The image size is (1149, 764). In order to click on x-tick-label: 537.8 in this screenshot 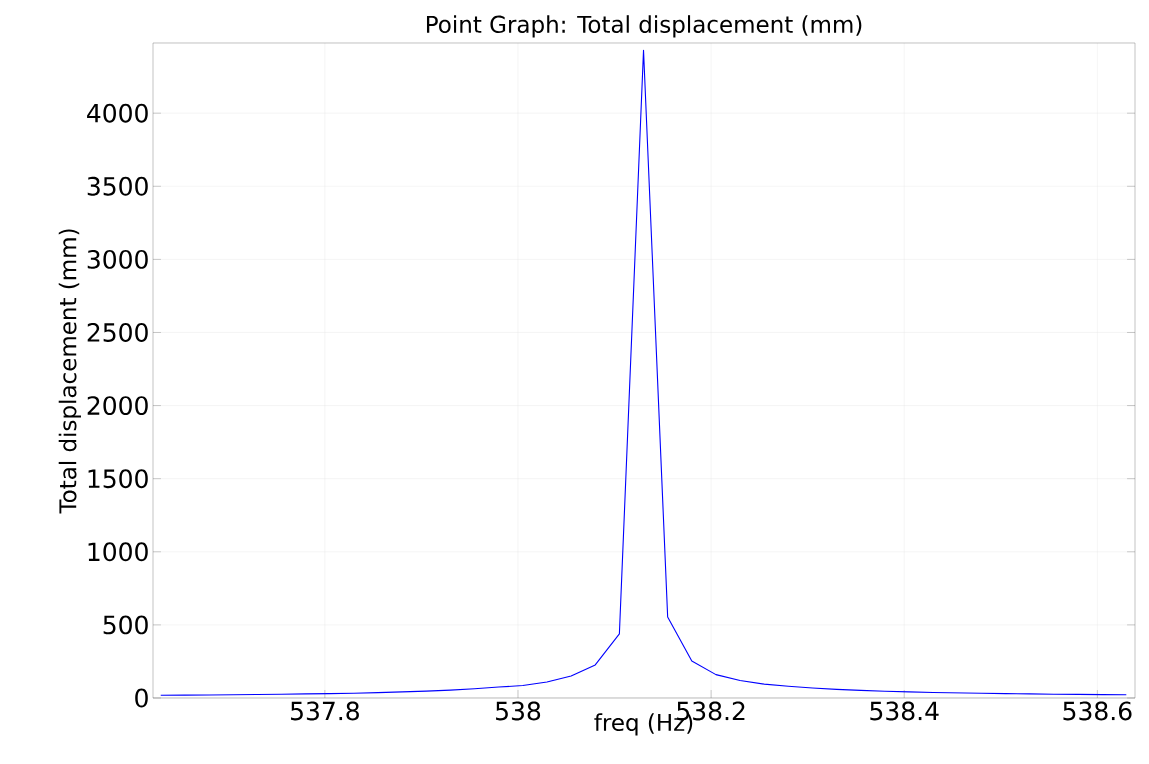, I will do `click(325, 711)`.